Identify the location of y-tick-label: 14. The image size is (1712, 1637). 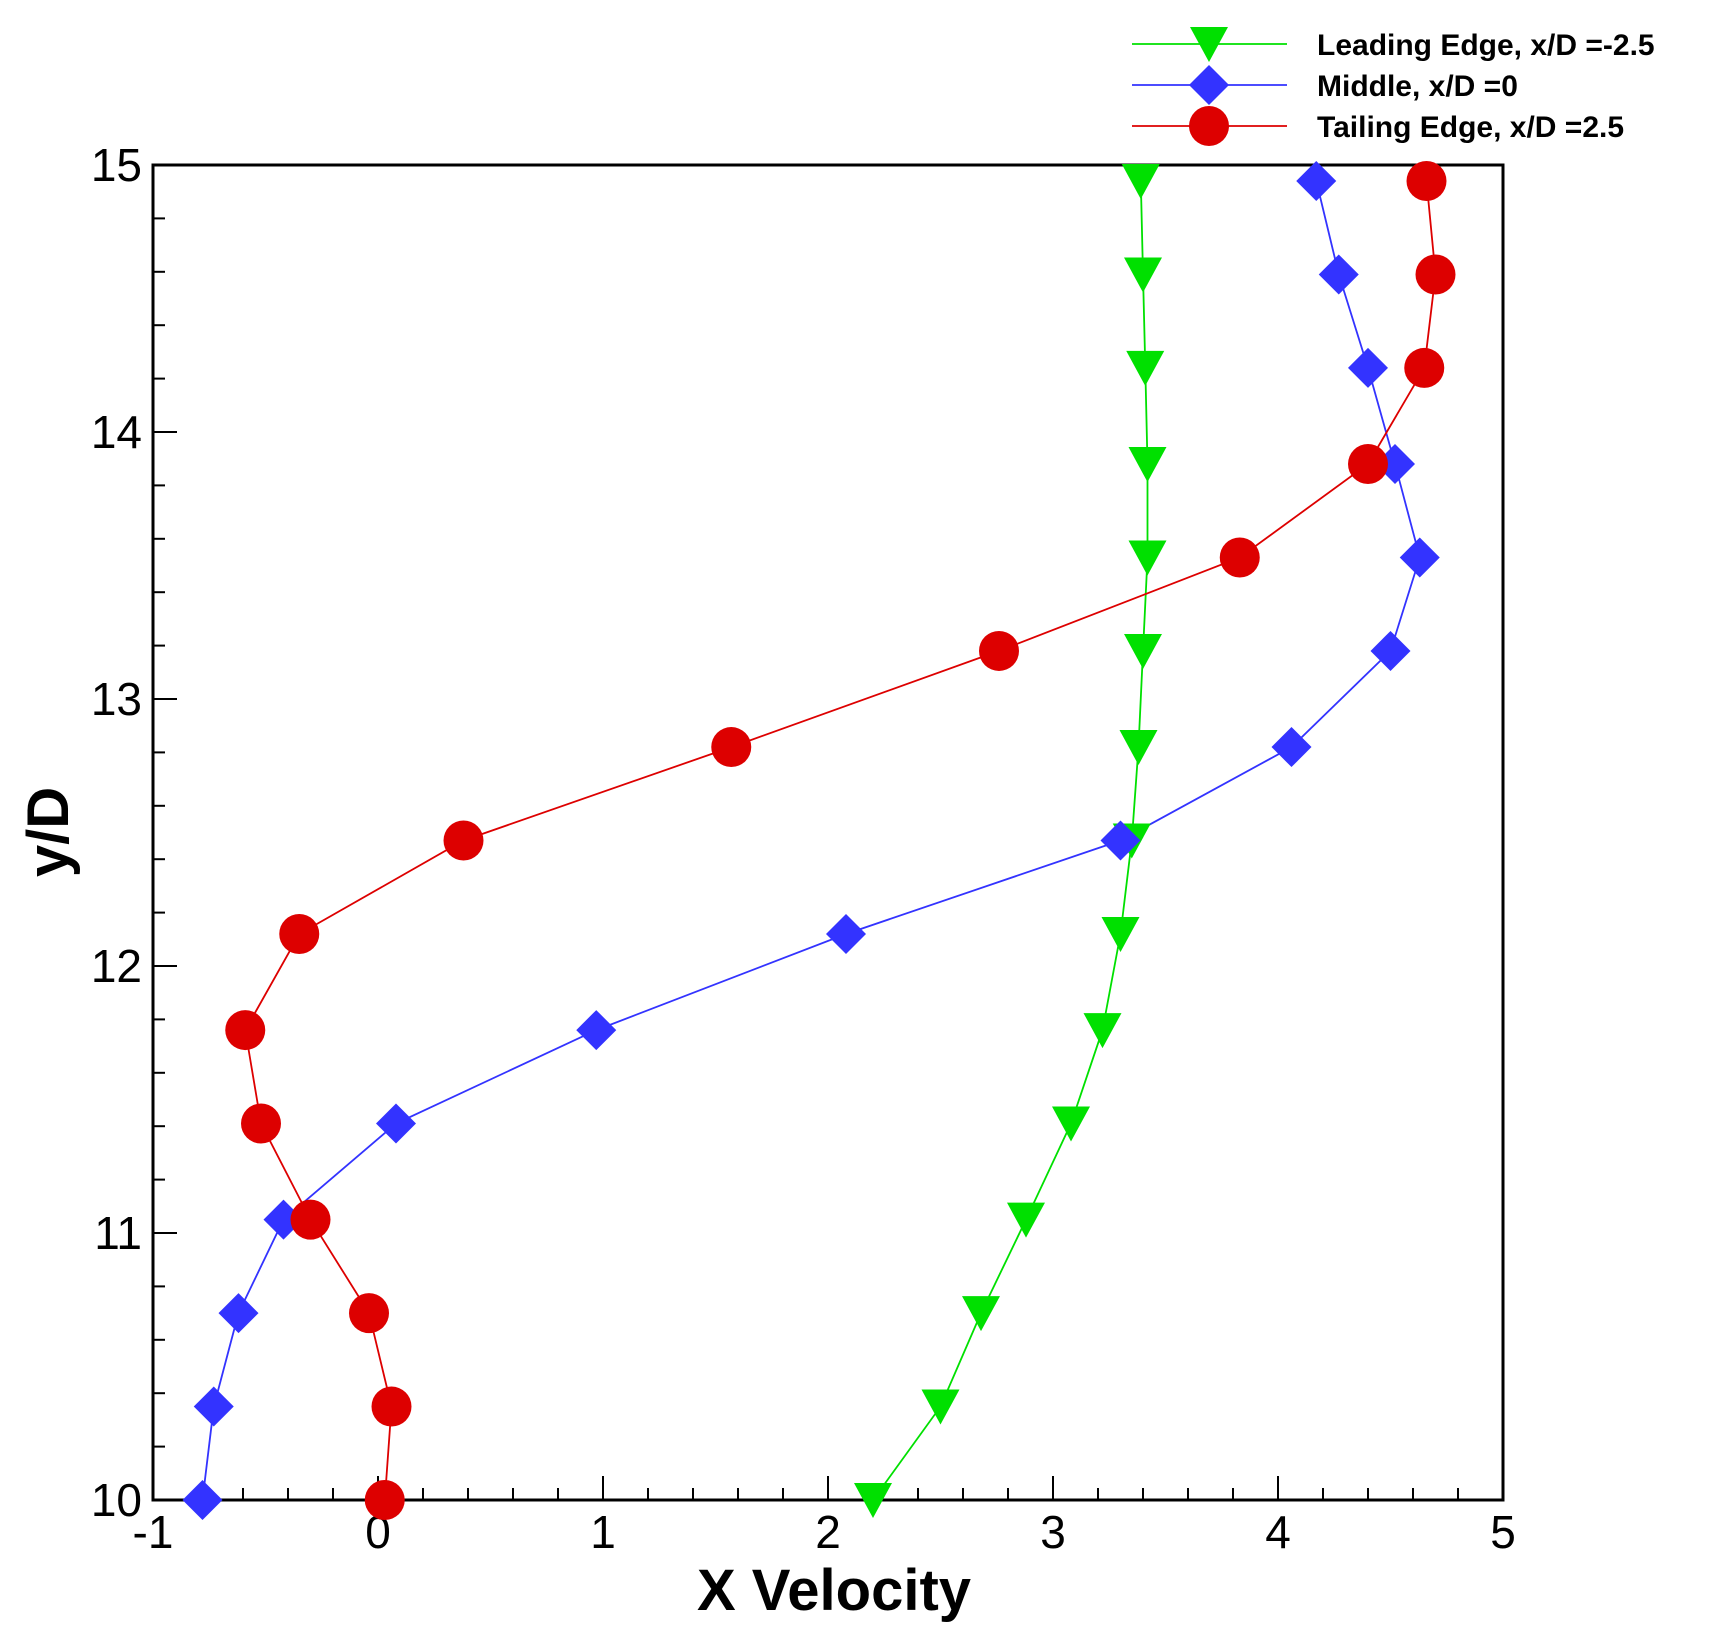
(116, 432).